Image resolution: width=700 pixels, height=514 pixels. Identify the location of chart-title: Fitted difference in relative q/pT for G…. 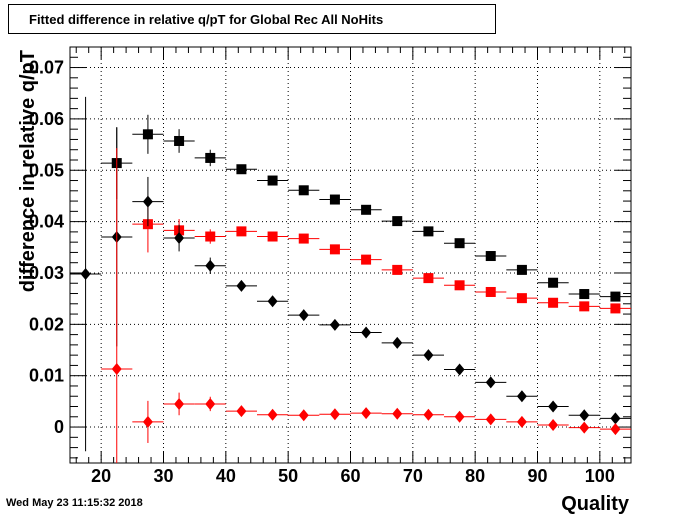
(206, 19).